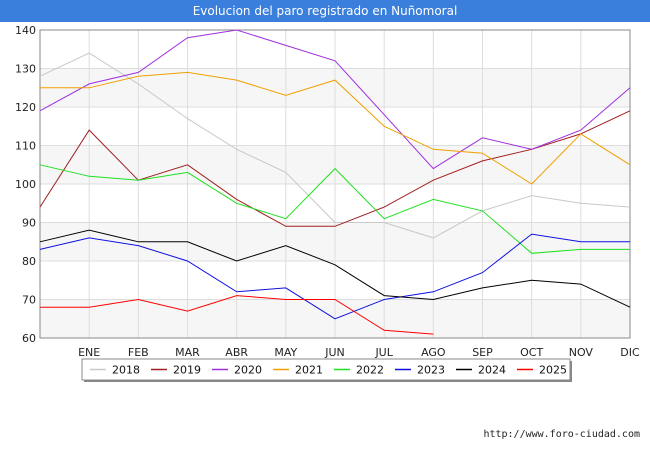  What do you see at coordinates (29, 338) in the screenshot?
I see `y-tick-label: 60` at bounding box center [29, 338].